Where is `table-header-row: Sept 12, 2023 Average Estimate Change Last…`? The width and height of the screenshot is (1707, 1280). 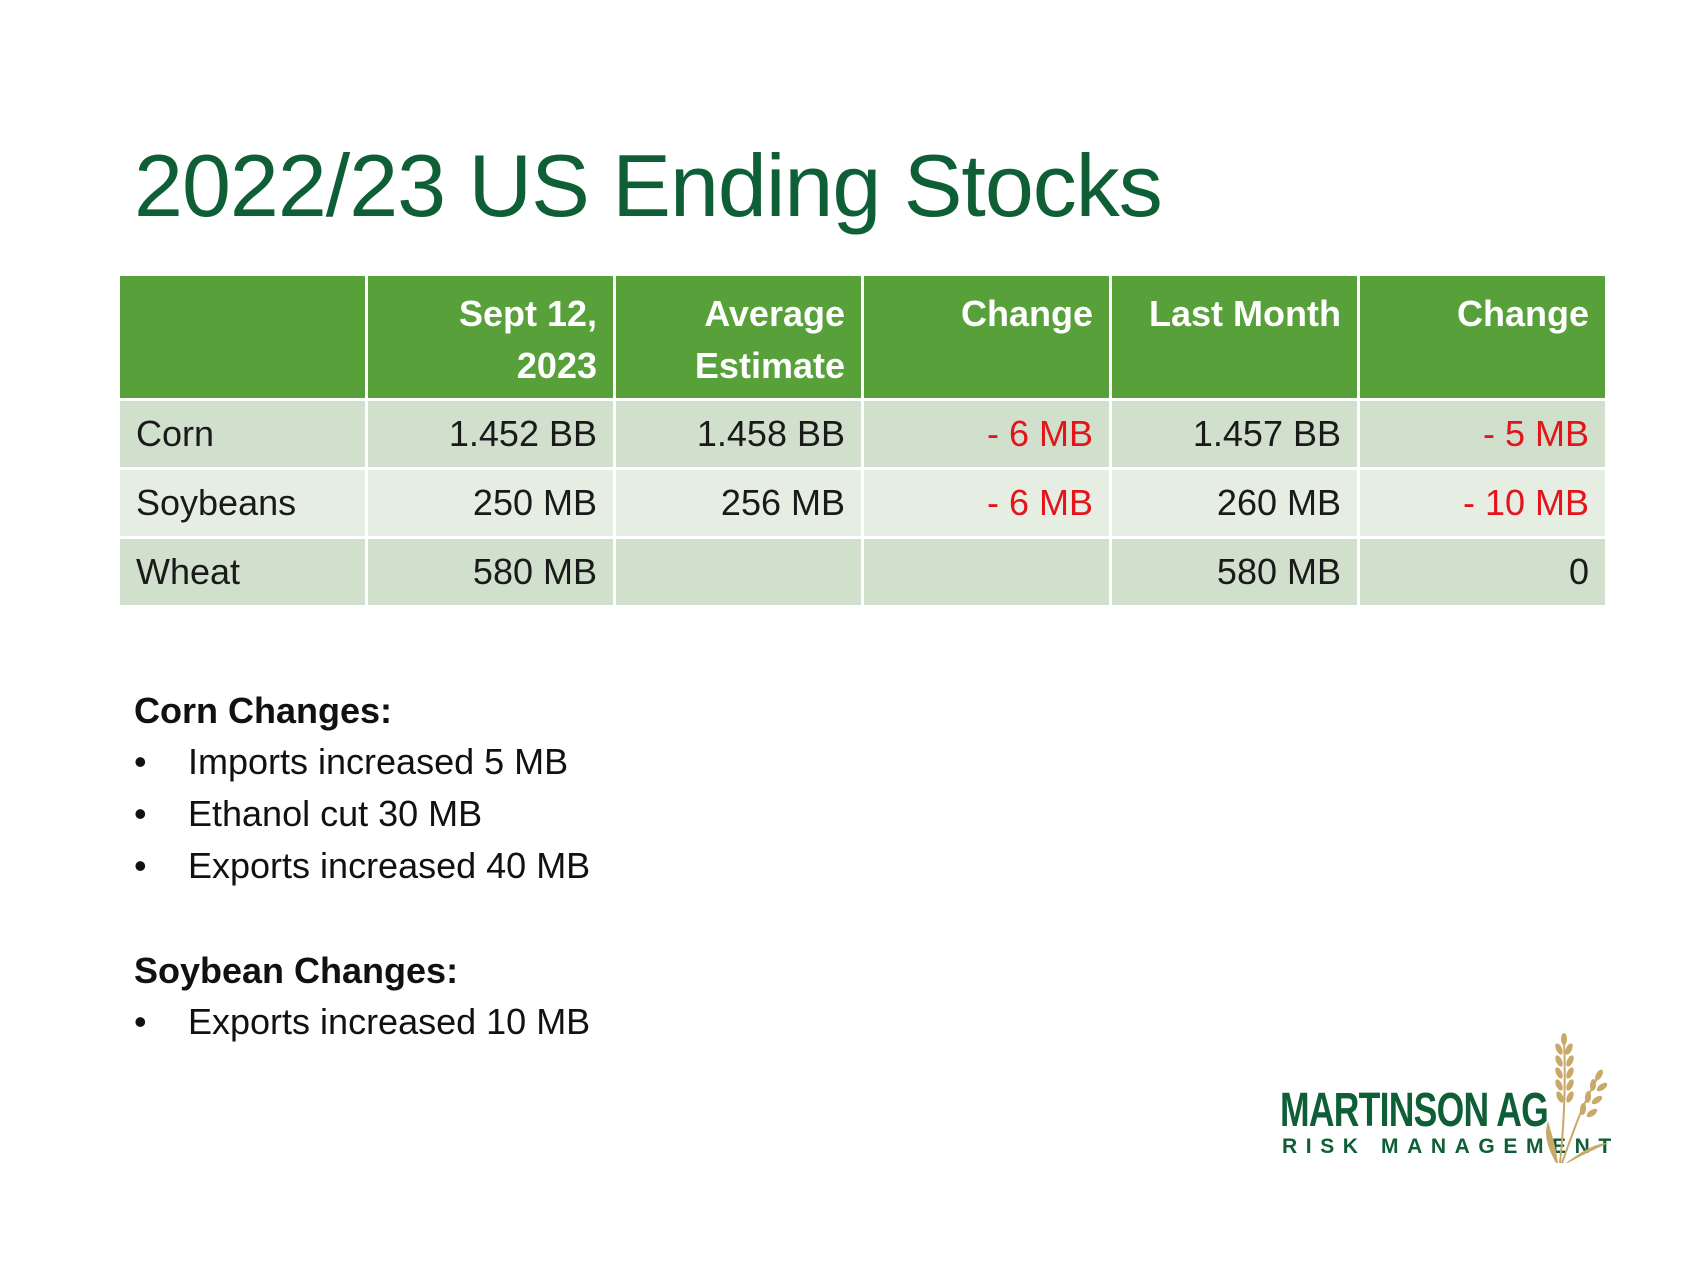
table-header-row: Sept 12, 2023 Average Estimate Change Last… is located at coordinates (862, 337).